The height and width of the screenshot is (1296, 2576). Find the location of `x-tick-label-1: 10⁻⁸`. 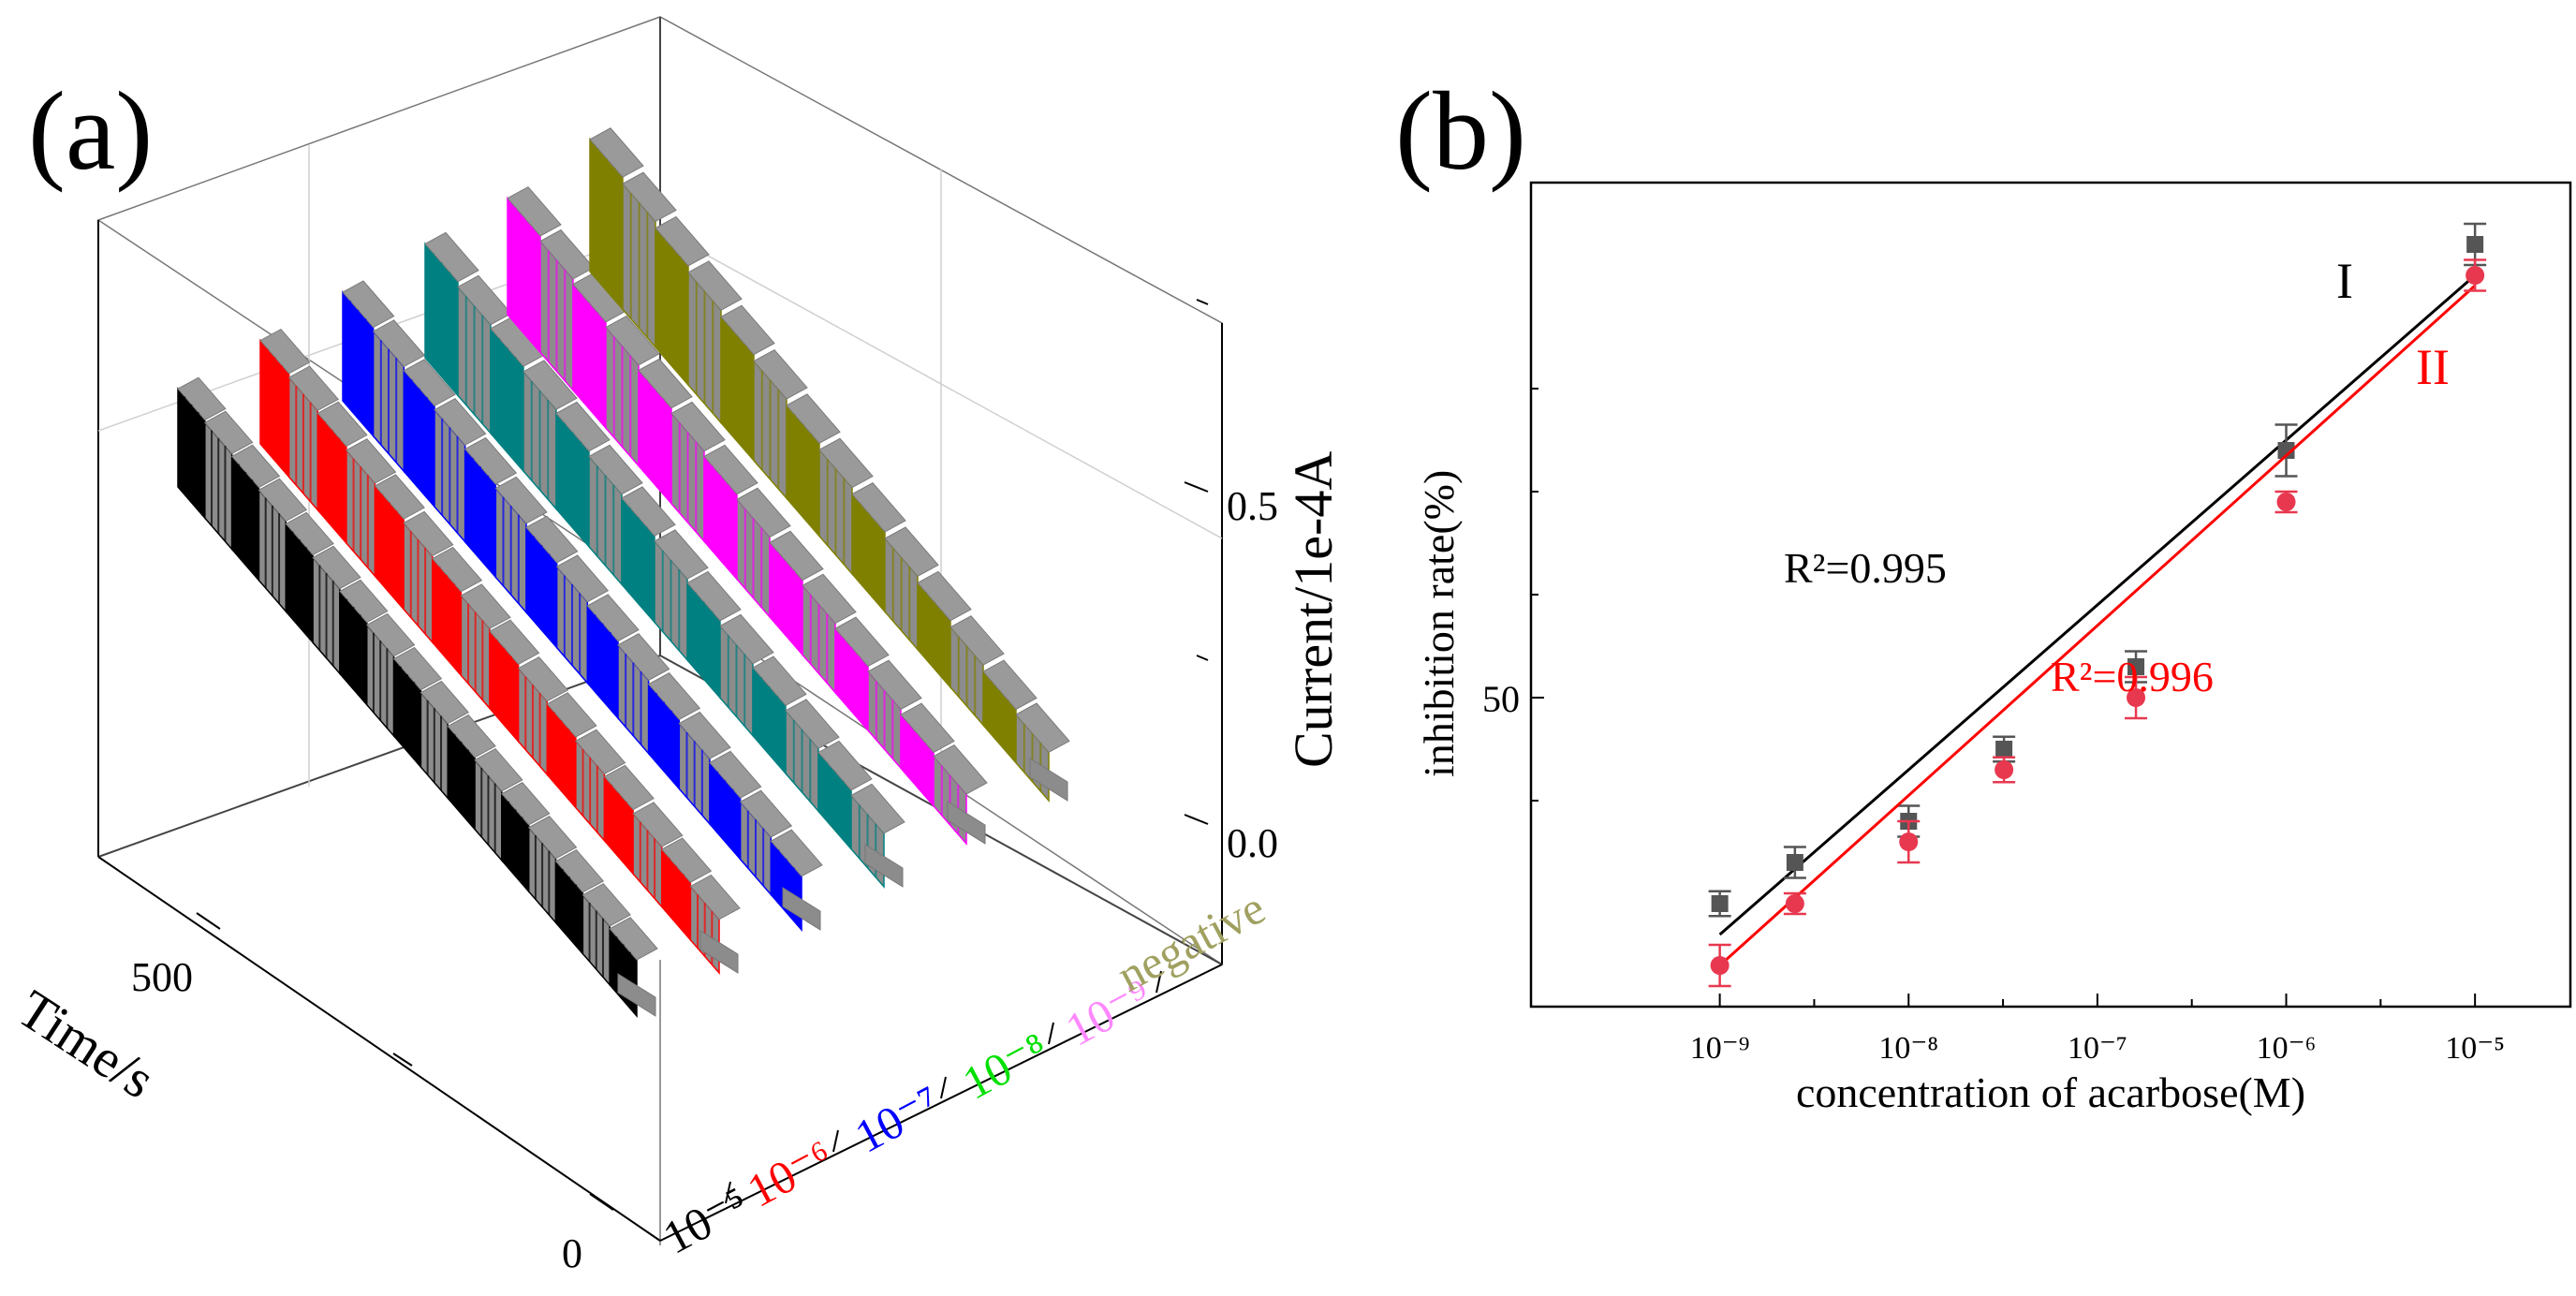

x-tick-label-1: 10⁻⁸ is located at coordinates (1908, 1048).